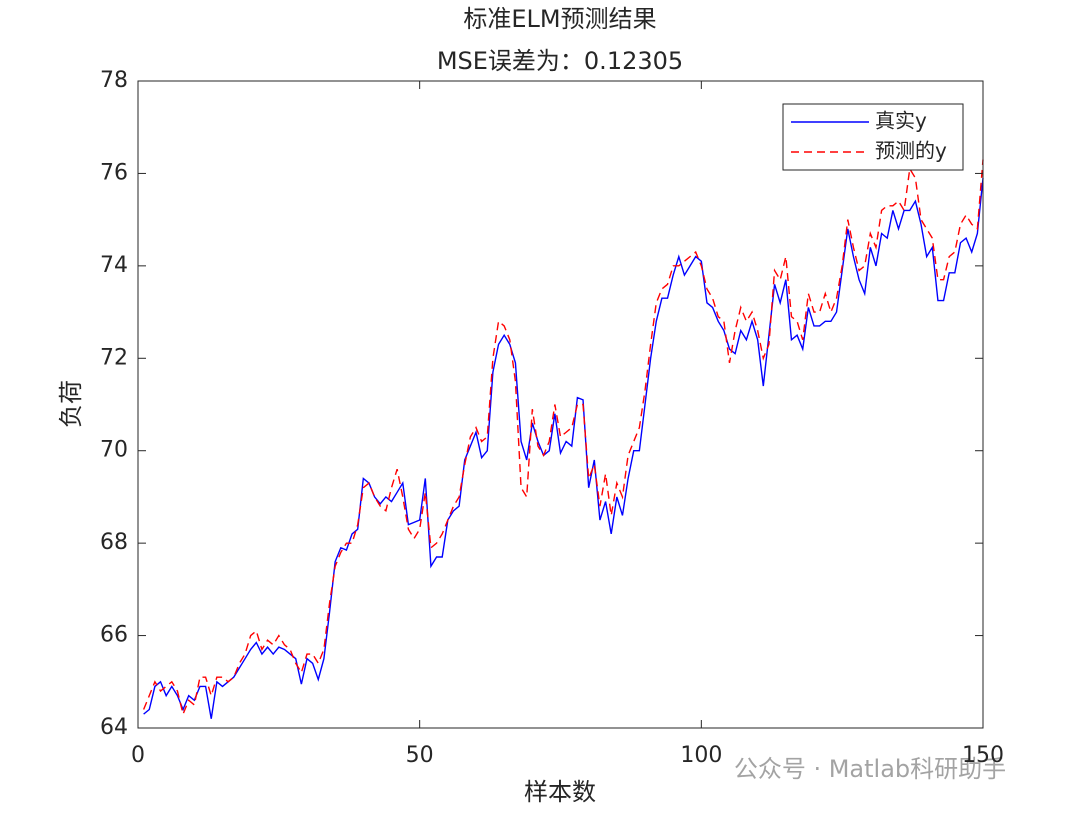 The image size is (1080, 817). What do you see at coordinates (114, 357) in the screenshot?
I see `y-tick-label: 72` at bounding box center [114, 357].